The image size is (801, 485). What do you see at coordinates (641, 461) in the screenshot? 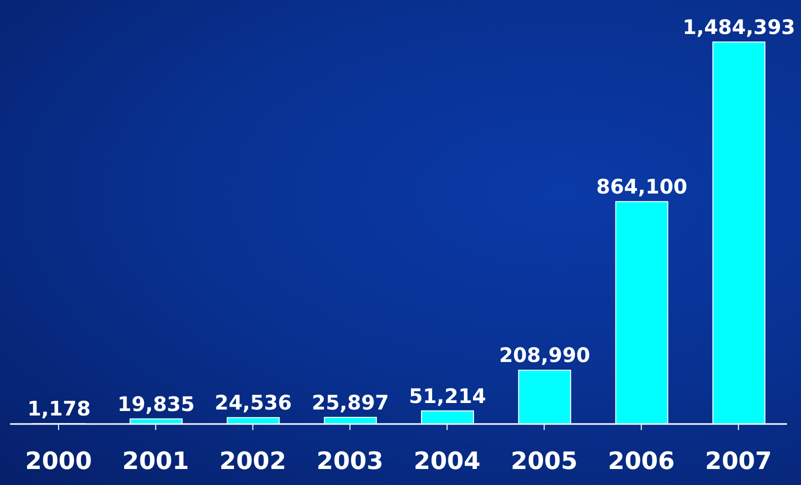
I see `x-tick-label: 2006` at bounding box center [641, 461].